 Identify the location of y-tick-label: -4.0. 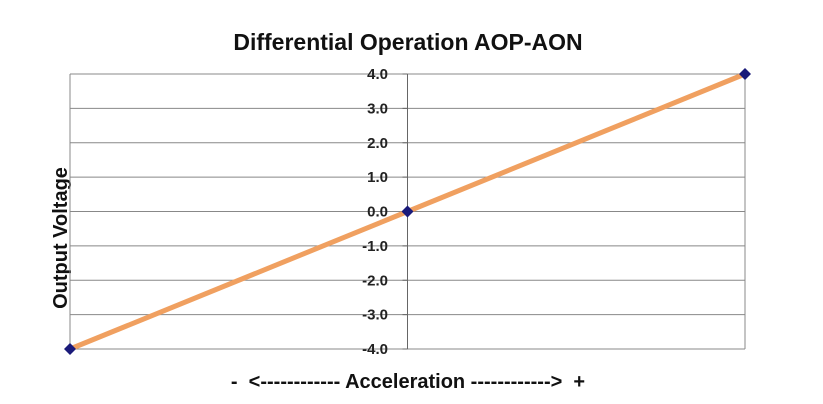
(375, 349).